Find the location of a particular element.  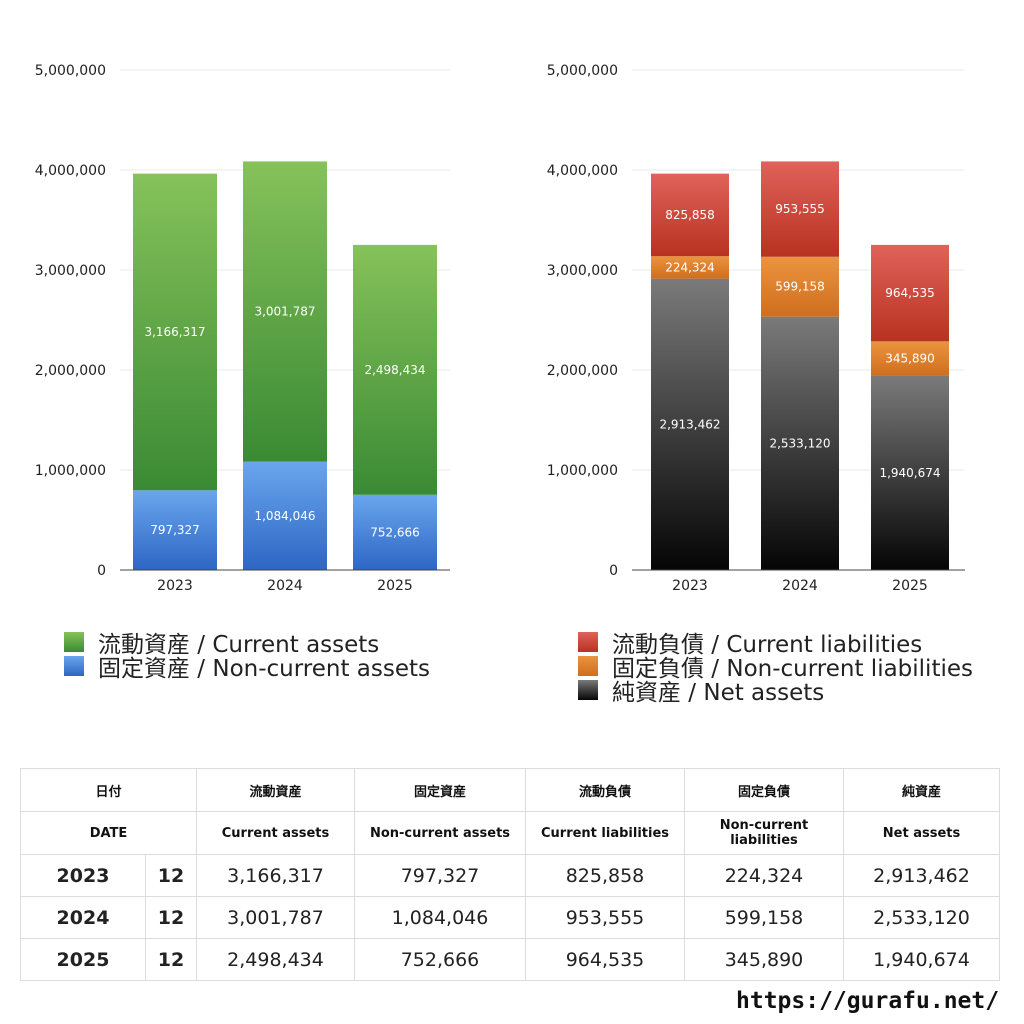

cell-net-assets: 2,913,462 is located at coordinates (921, 875).